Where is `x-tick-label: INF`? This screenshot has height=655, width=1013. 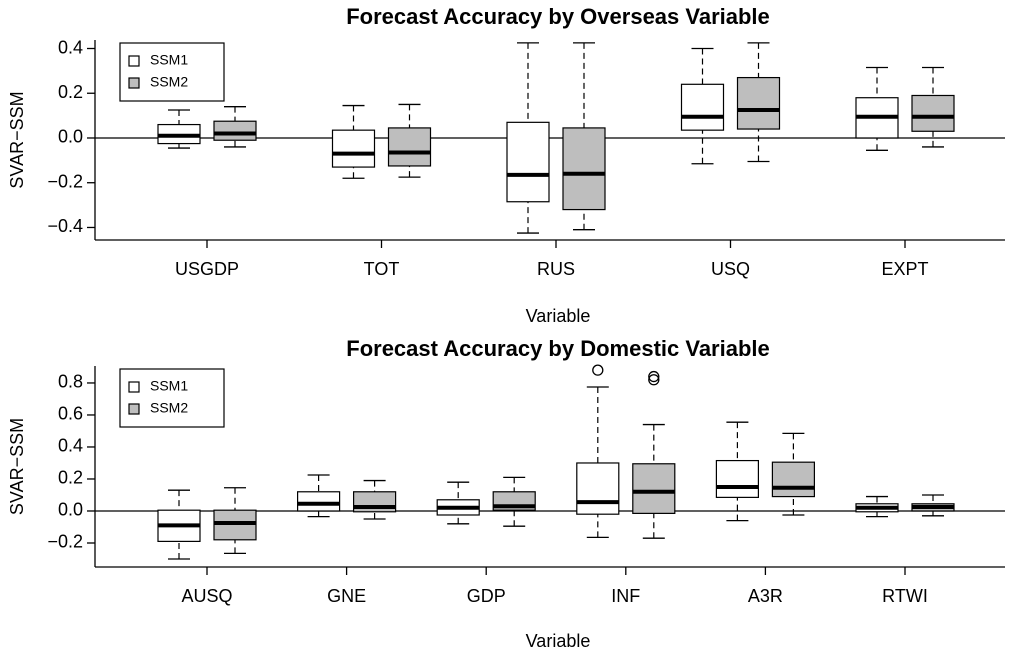
x-tick-label: INF is located at coordinates (625, 596).